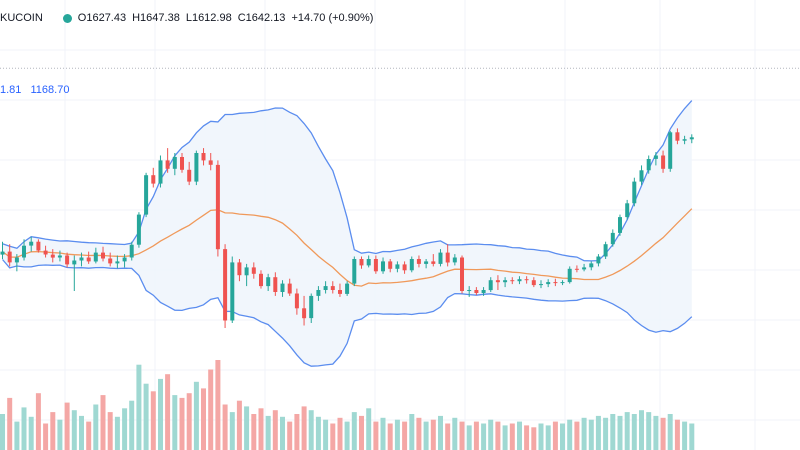 Image resolution: width=800 pixels, height=450 pixels. I want to click on legend-change: +14.70 (+0.90%), so click(332, 18).